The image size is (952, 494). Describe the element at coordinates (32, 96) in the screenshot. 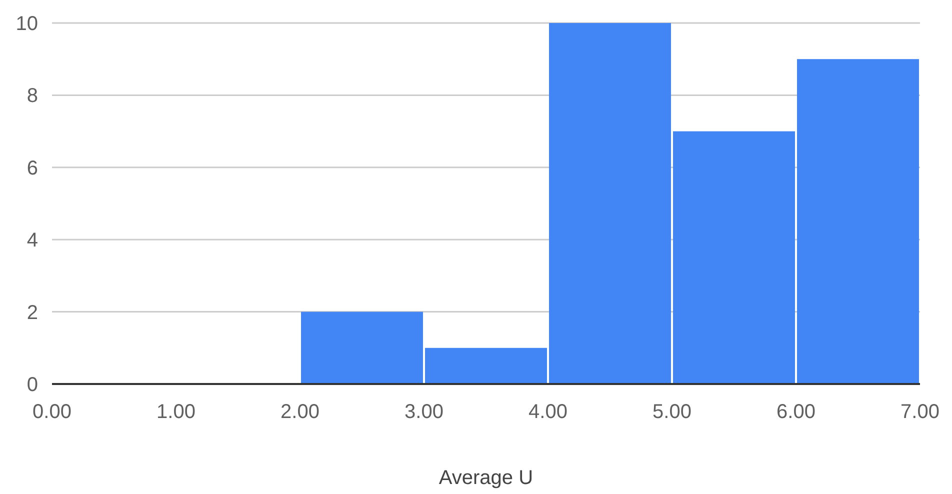

I see `y-tick-label: 8` at that location.